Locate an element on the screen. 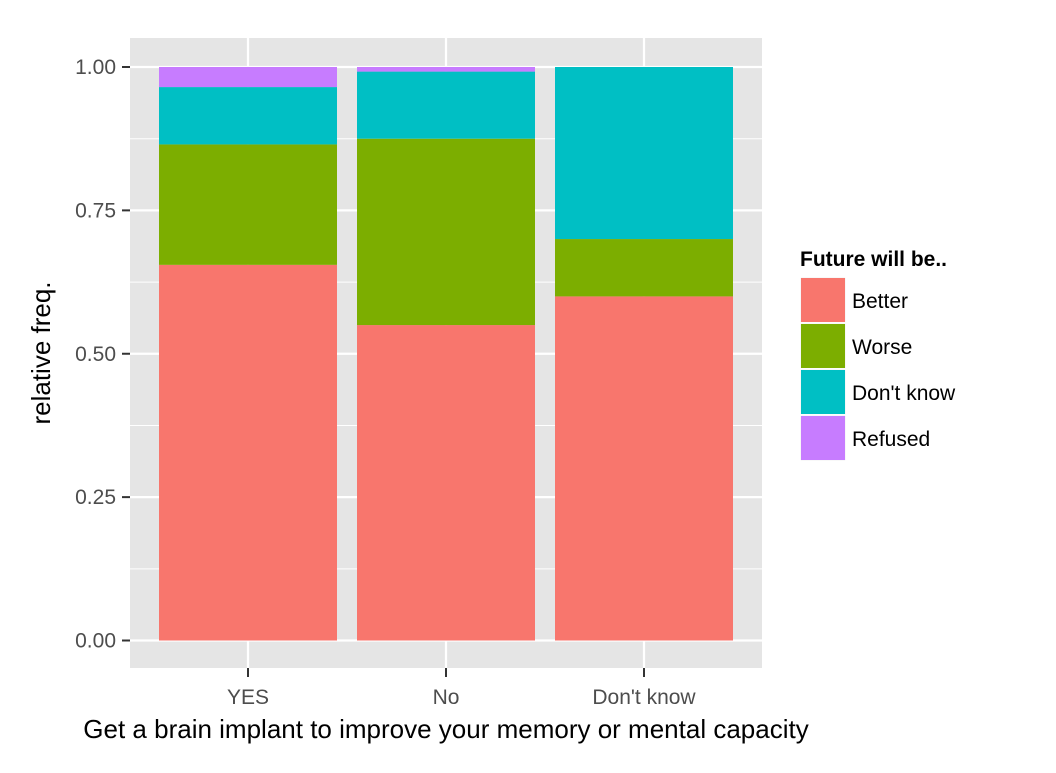 The width and height of the screenshot is (1056, 773). y-tick-label: 0.00 is located at coordinates (95, 641).